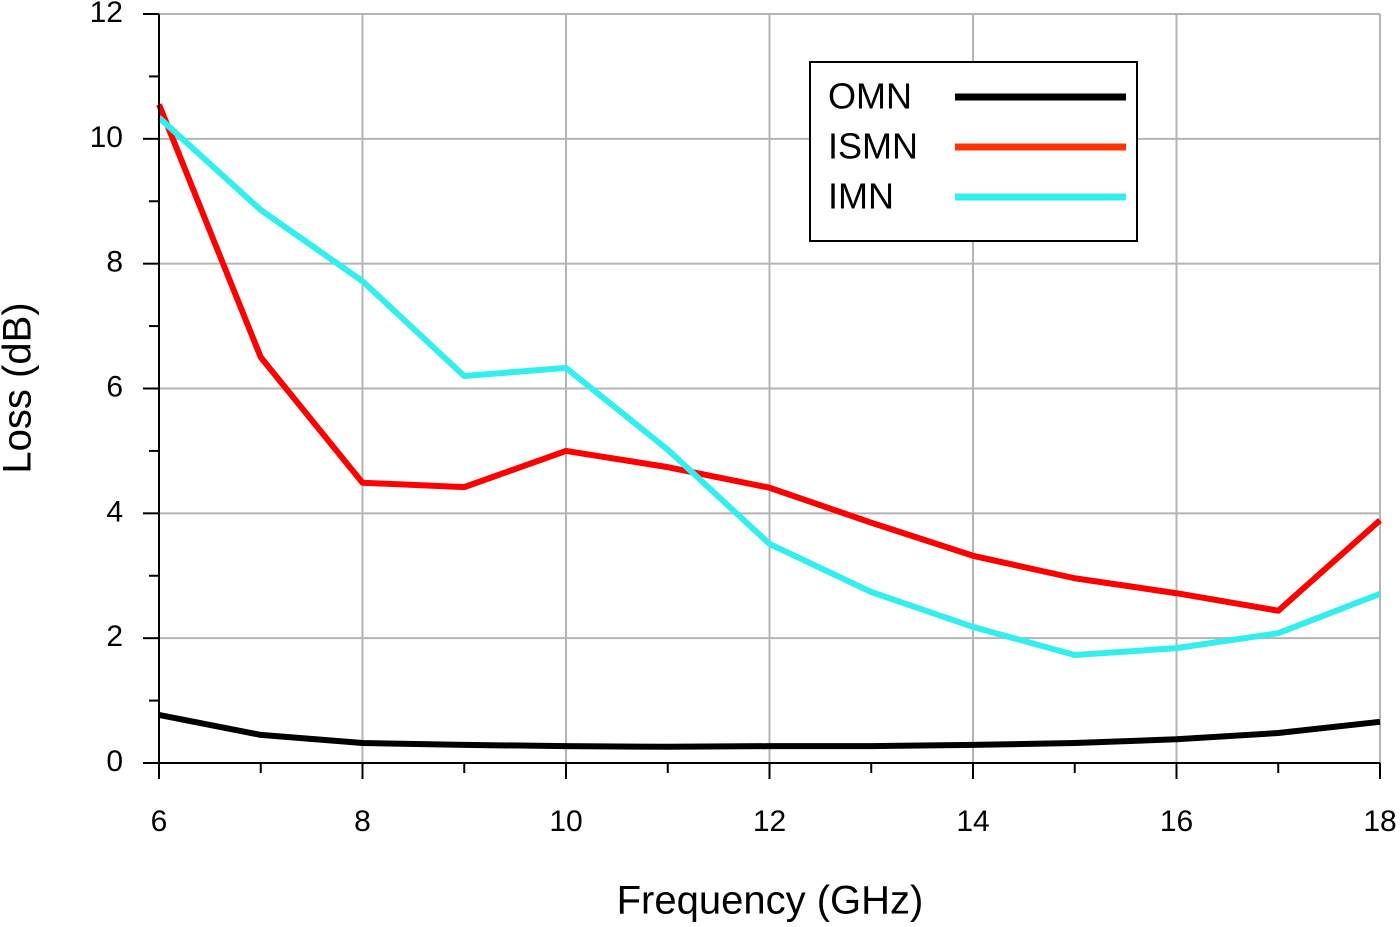 This screenshot has height=927, width=1400. Describe the element at coordinates (1176, 821) in the screenshot. I see `x-tick-label: 16` at that location.